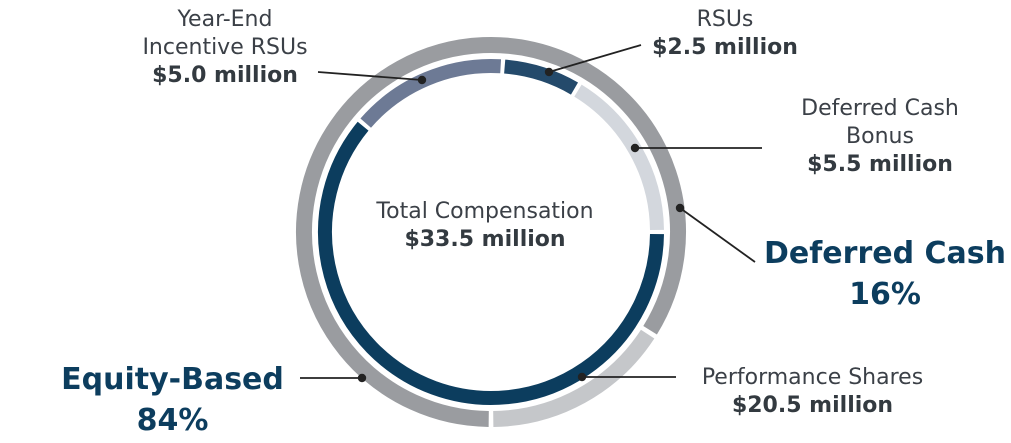  I want to click on label-deferred-cash-bonus: Deferred Cash Bonus $5.5 million, so click(880, 137).